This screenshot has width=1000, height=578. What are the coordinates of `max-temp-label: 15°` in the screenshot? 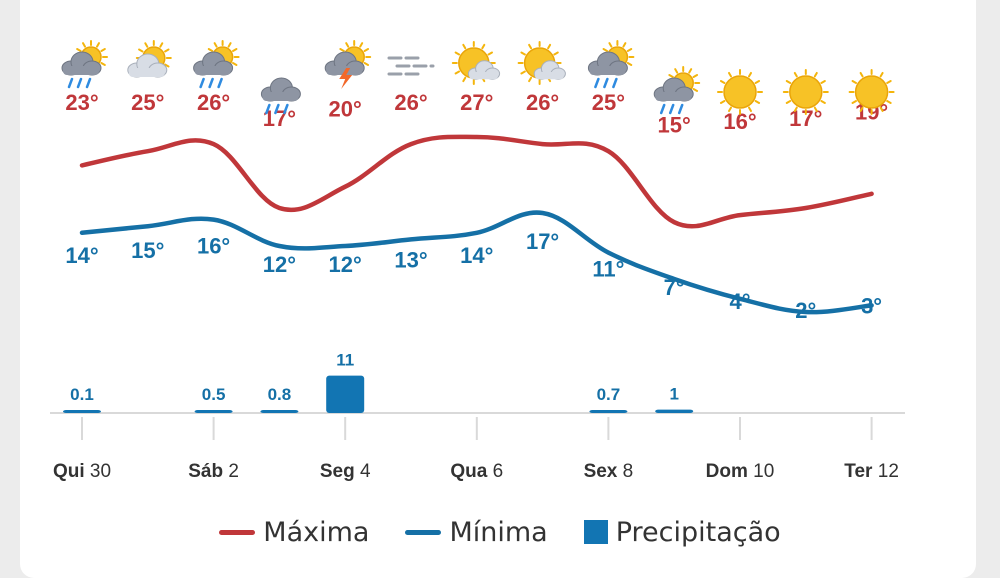 It's located at (674, 124).